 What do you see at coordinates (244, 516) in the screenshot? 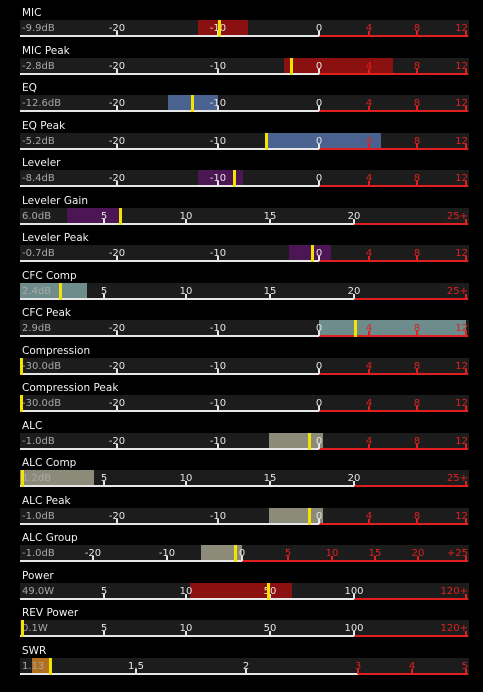
I see `meter-track: -20 -10 0 4 8 12 -1.0dB` at bounding box center [244, 516].